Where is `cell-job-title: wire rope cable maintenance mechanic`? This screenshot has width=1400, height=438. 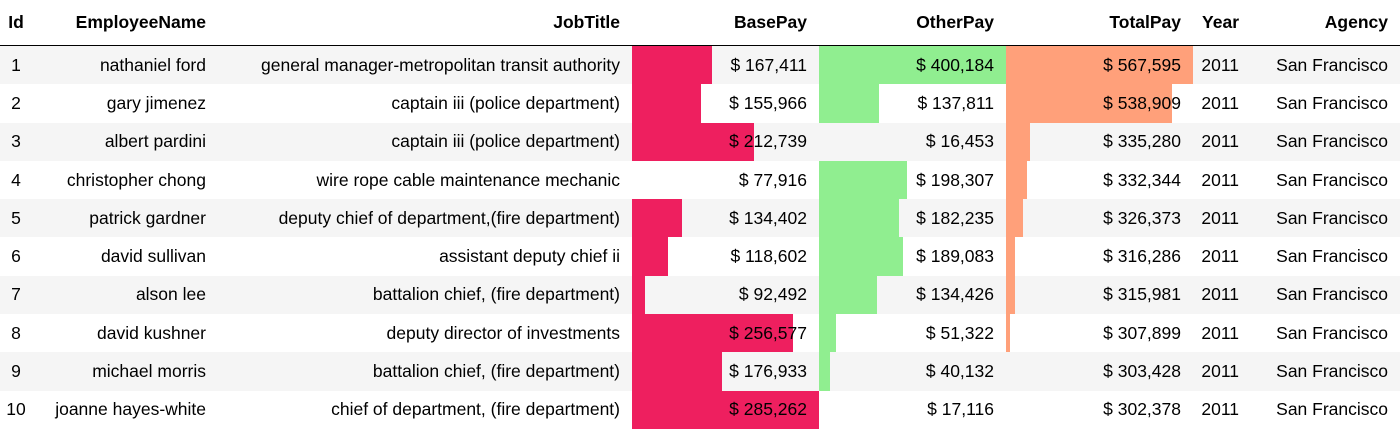
cell-job-title: wire rope cable maintenance mechanic is located at coordinates (468, 179).